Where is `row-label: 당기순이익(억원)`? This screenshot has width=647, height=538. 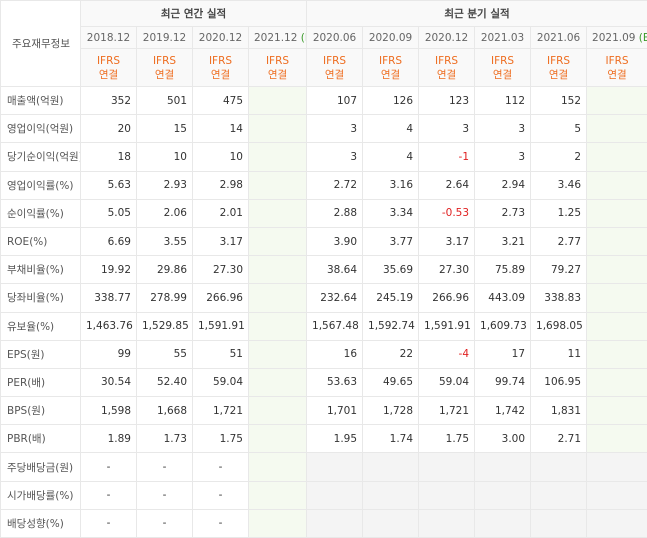 row-label: 당기순이익(억원) is located at coordinates (41, 157).